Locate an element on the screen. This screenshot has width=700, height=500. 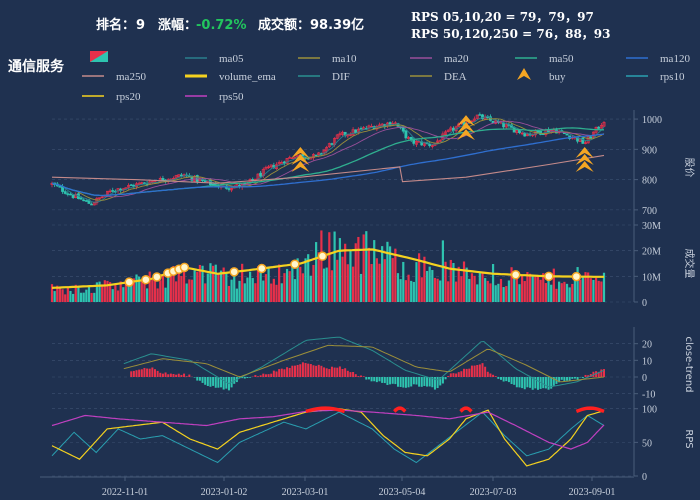
y-tick-label: 50 is located at coordinates (647, 443).